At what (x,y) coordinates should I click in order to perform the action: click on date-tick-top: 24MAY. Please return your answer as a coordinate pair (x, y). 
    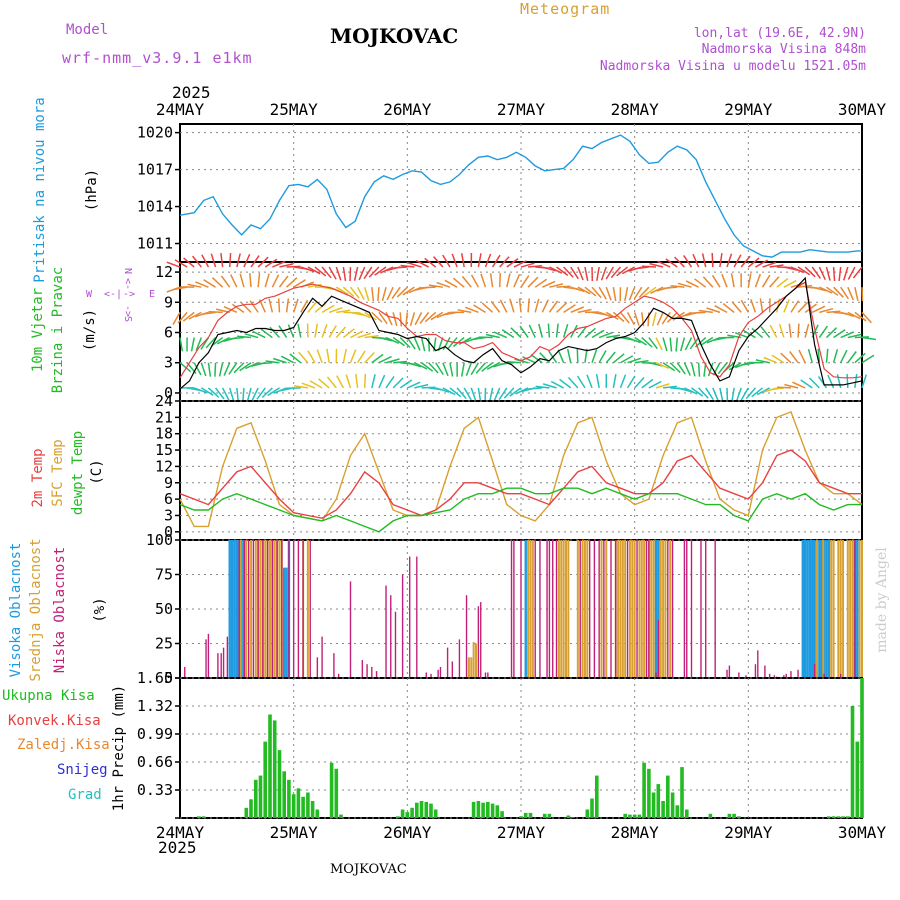
    Looking at the image, I should click on (180, 109).